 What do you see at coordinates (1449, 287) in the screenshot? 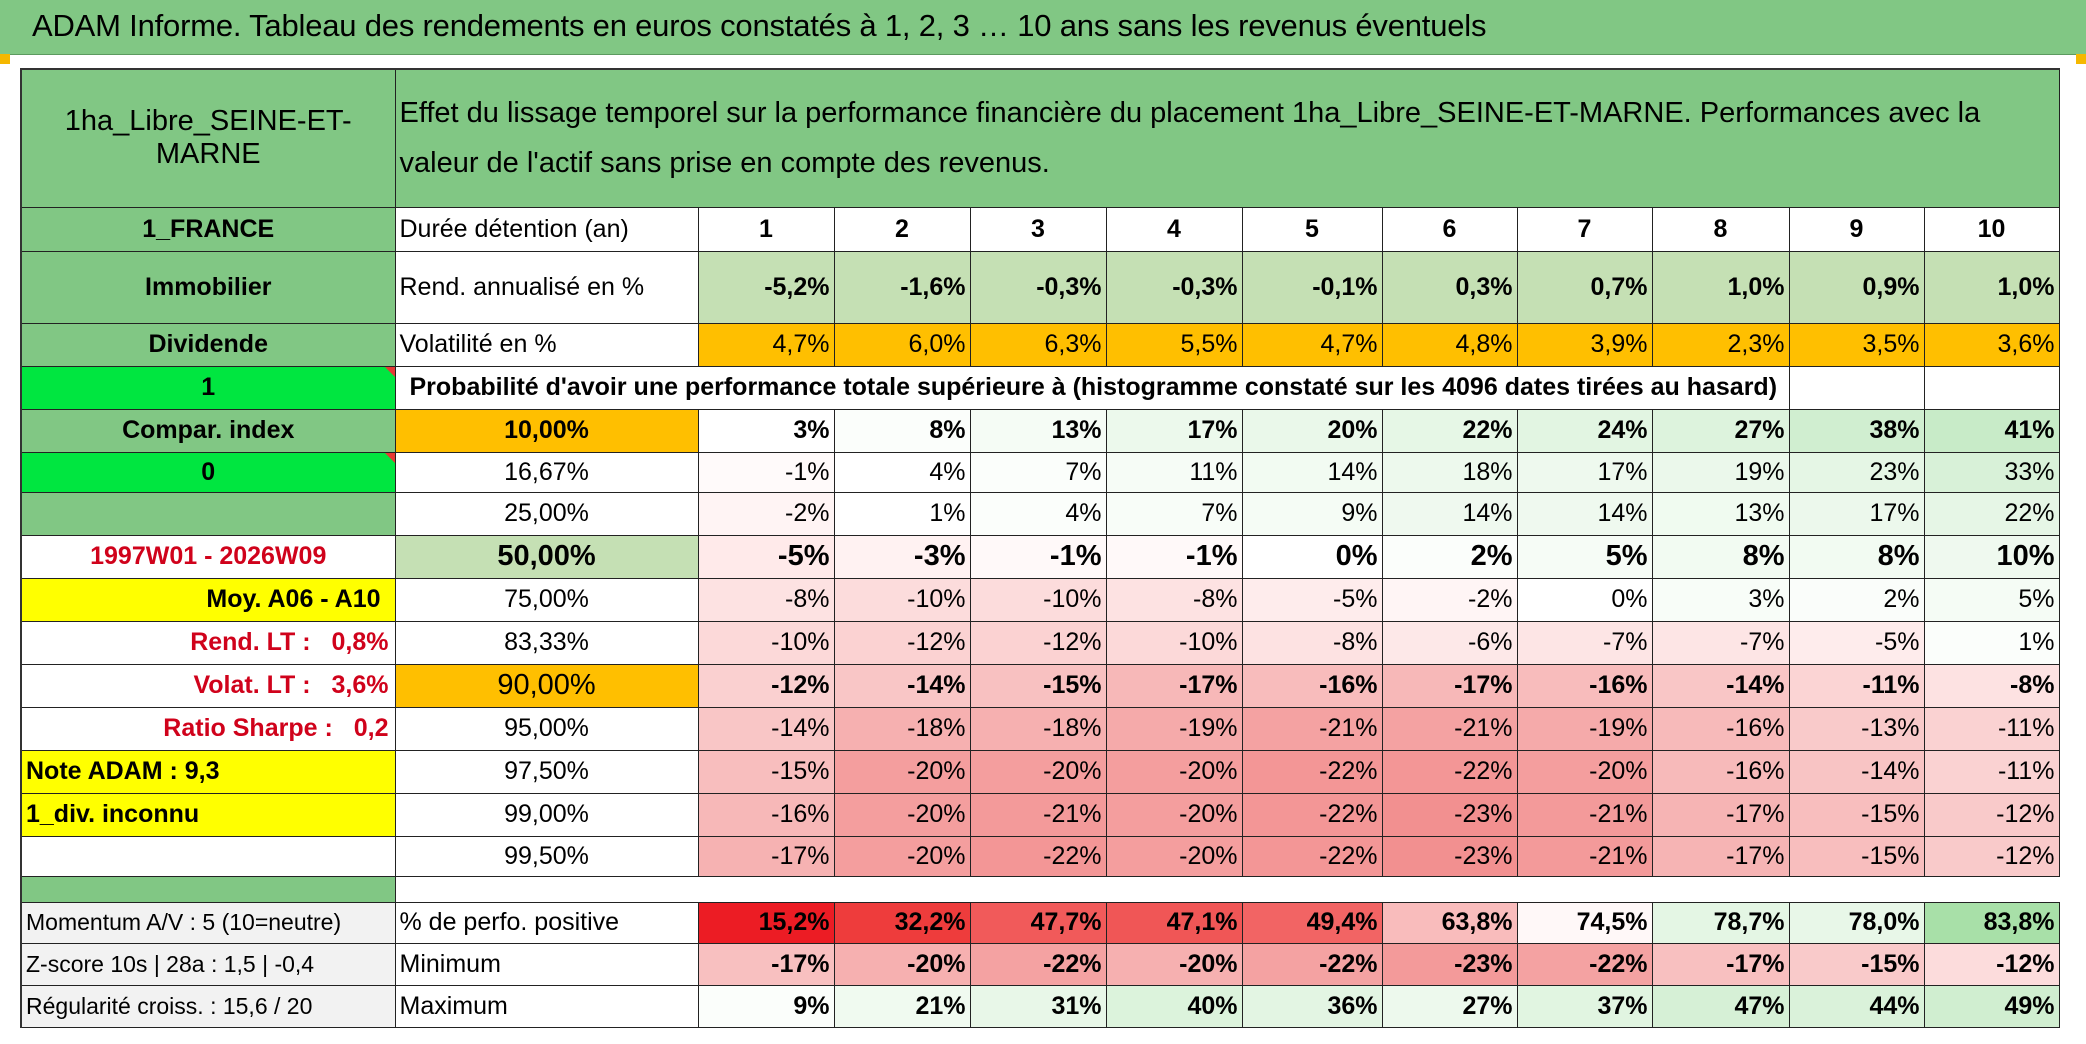
I see `rend-annualise-cell: 0,3%` at bounding box center [1449, 287].